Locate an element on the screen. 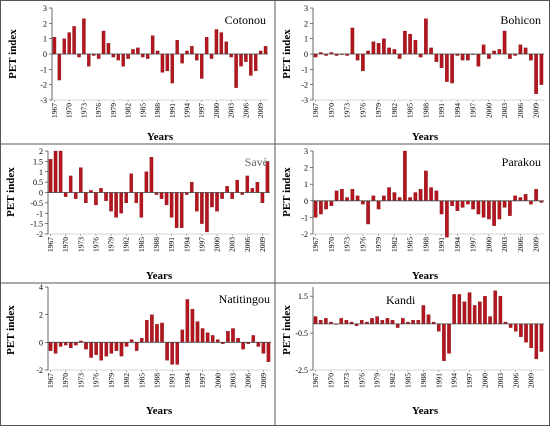 The image size is (550, 426). x-tick-label: 1970 is located at coordinates (65, 244).